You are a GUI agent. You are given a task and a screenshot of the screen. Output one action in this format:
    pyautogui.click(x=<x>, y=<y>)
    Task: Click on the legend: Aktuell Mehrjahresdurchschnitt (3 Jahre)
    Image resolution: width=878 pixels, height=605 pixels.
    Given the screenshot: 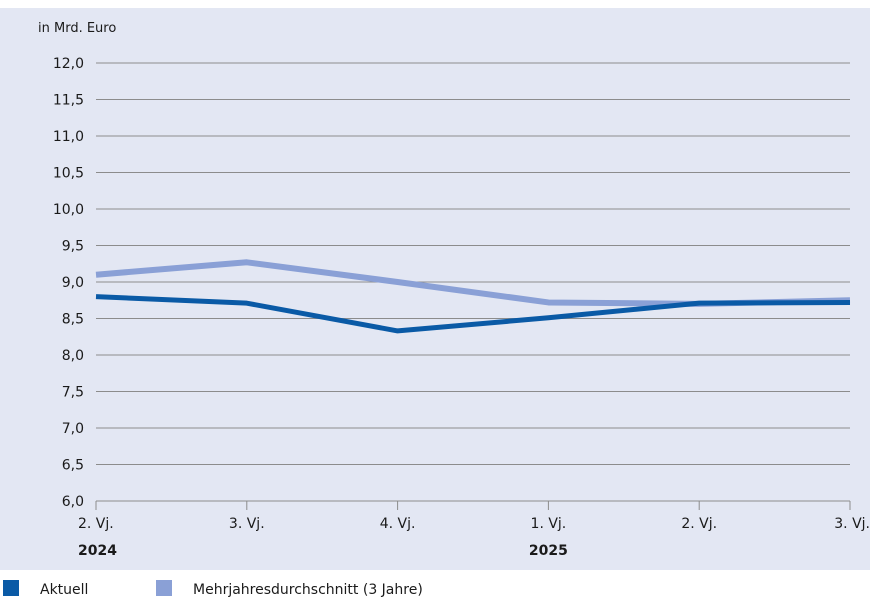 What is the action you would take?
    pyautogui.click(x=213, y=589)
    